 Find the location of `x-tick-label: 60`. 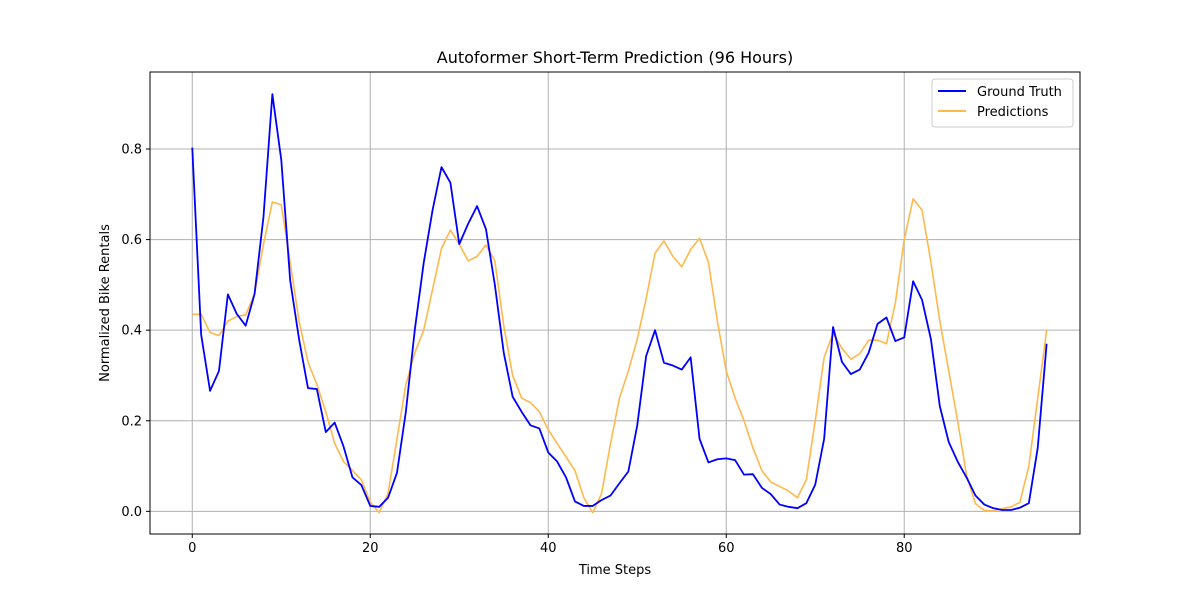

x-tick-label: 60 is located at coordinates (726, 548).